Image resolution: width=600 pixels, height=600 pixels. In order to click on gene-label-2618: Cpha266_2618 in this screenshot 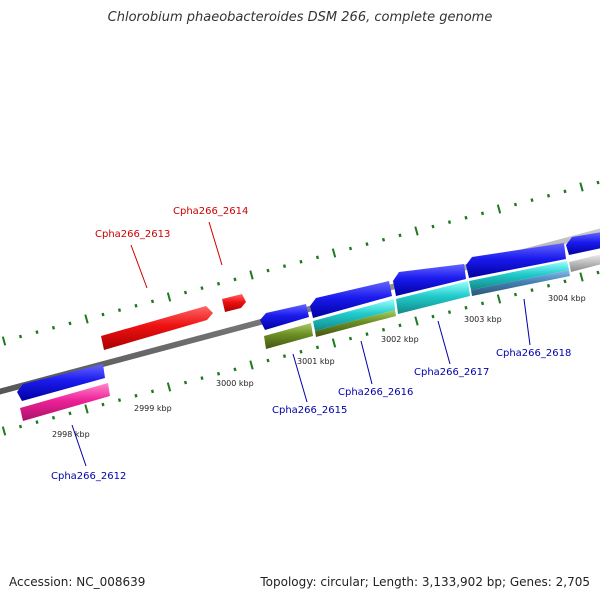, I will do `click(533, 353)`.